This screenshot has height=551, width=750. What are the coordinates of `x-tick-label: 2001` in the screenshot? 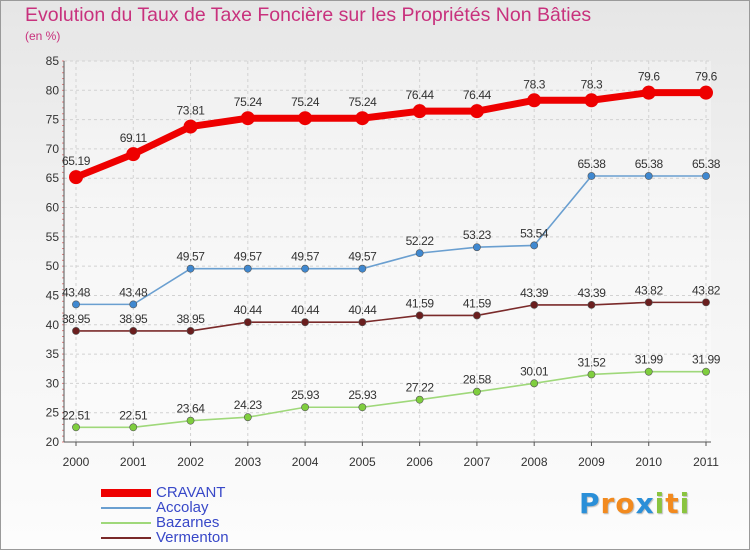 It's located at (133, 462).